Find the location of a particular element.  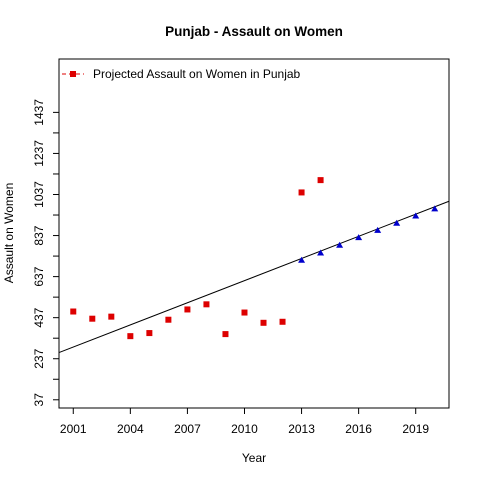

y-tick-label: 1237 is located at coordinates (39, 153).